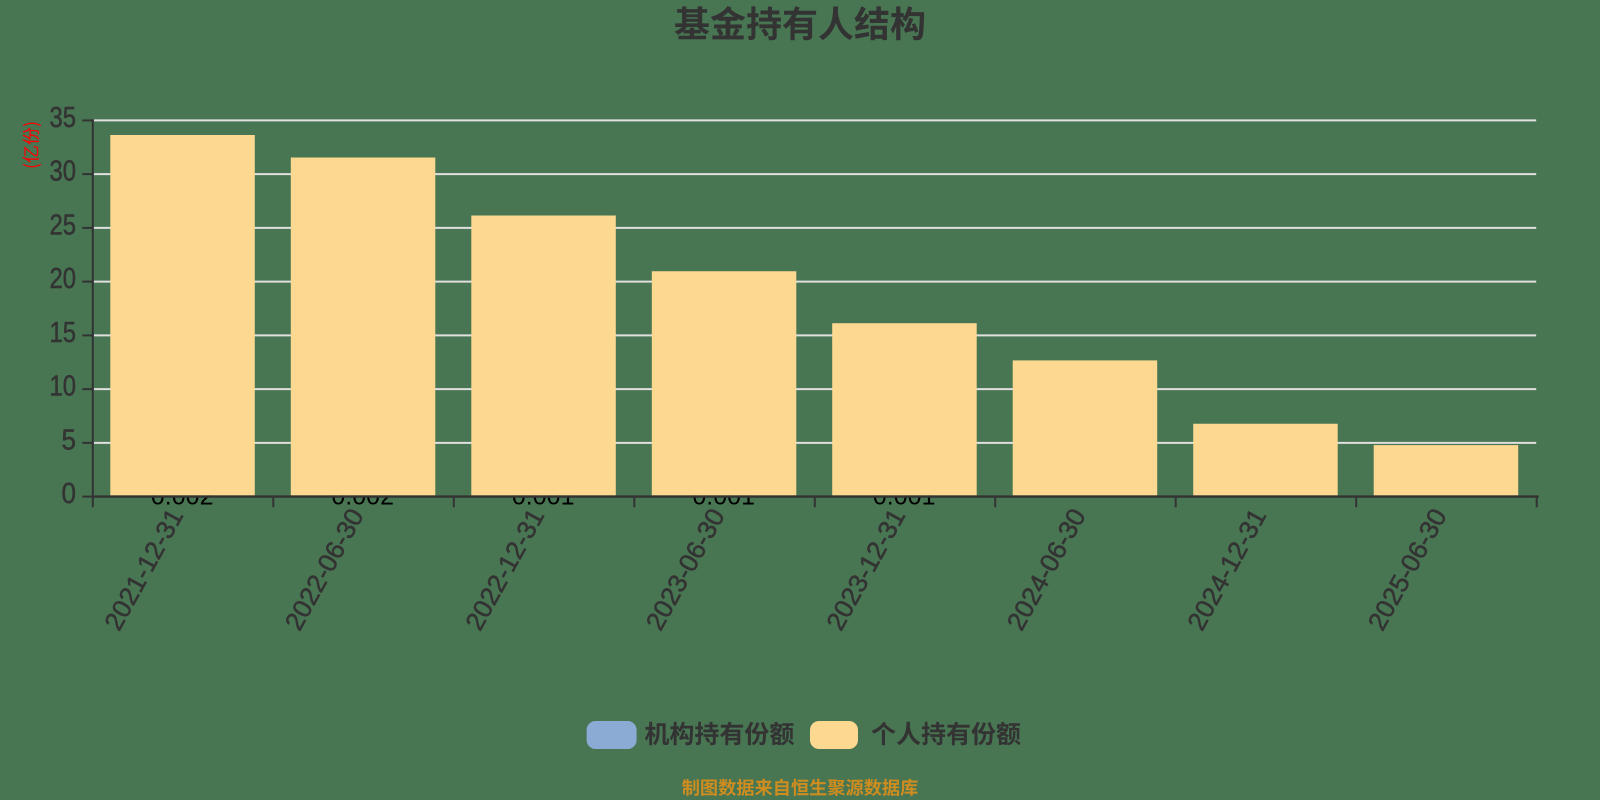 The width and height of the screenshot is (1600, 800). What do you see at coordinates (63, 387) in the screenshot?
I see `svg-text: 10` at bounding box center [63, 387].